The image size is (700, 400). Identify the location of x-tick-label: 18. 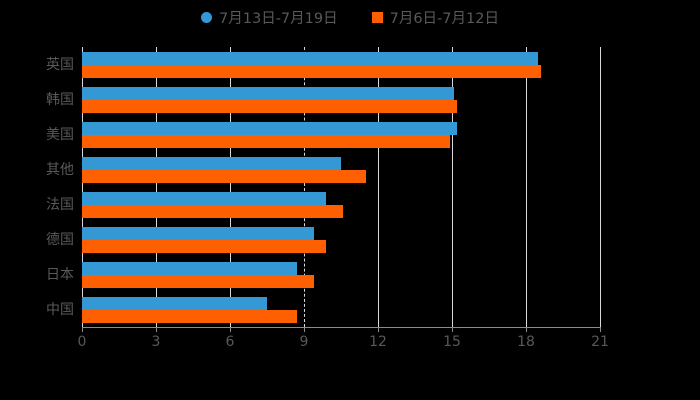
(526, 342).